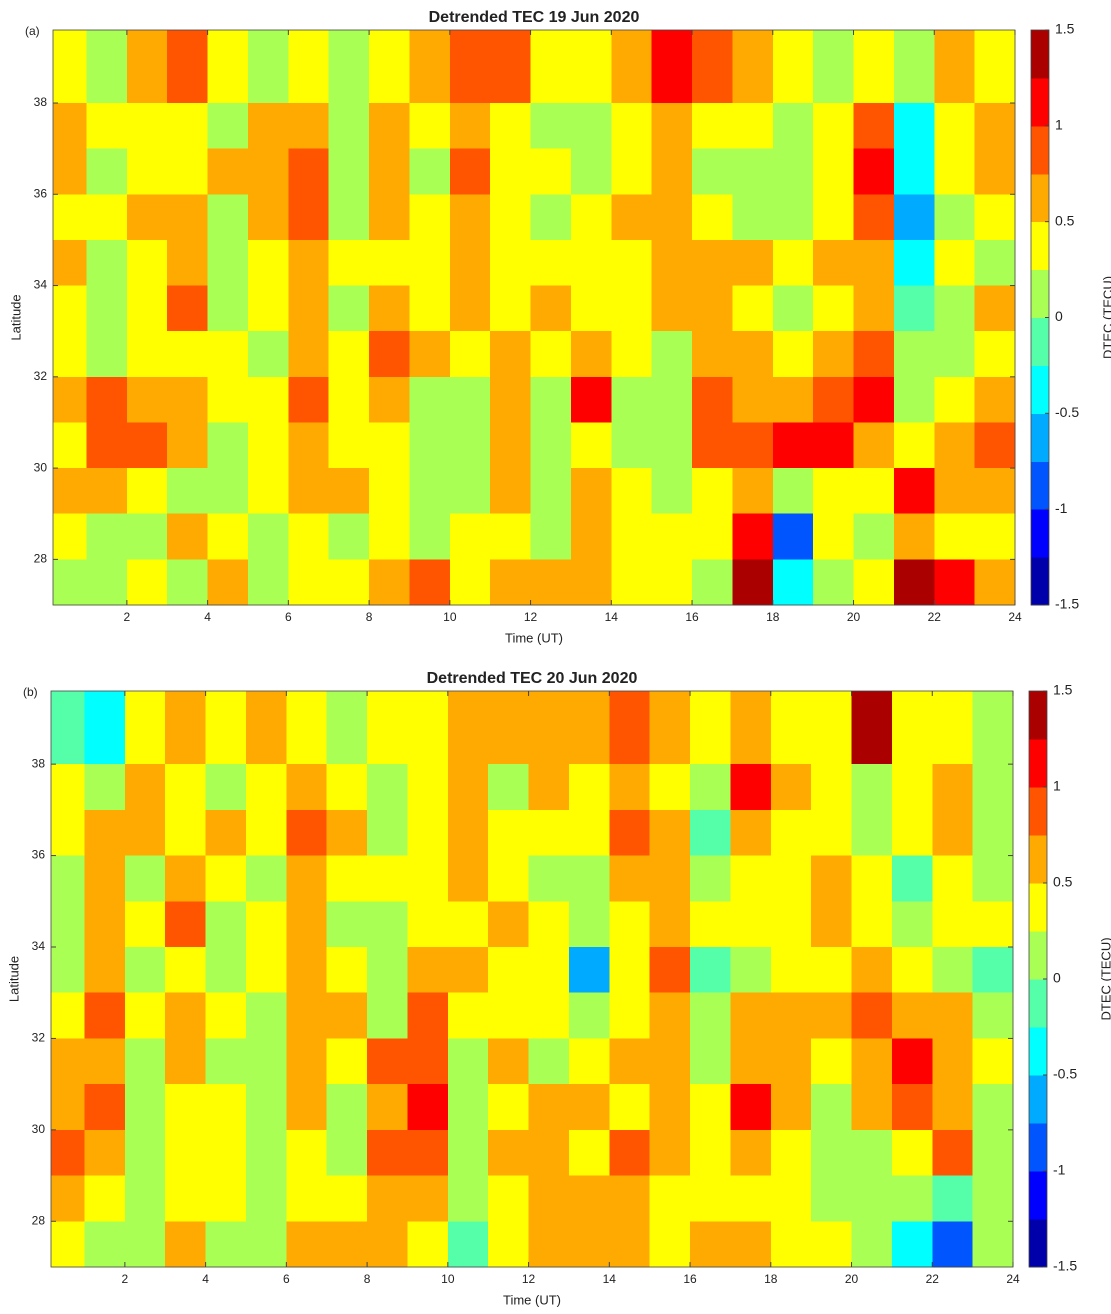 The width and height of the screenshot is (1111, 1314). What do you see at coordinates (1067, 412) in the screenshot?
I see `colorbar-tick-label: -0.5` at bounding box center [1067, 412].